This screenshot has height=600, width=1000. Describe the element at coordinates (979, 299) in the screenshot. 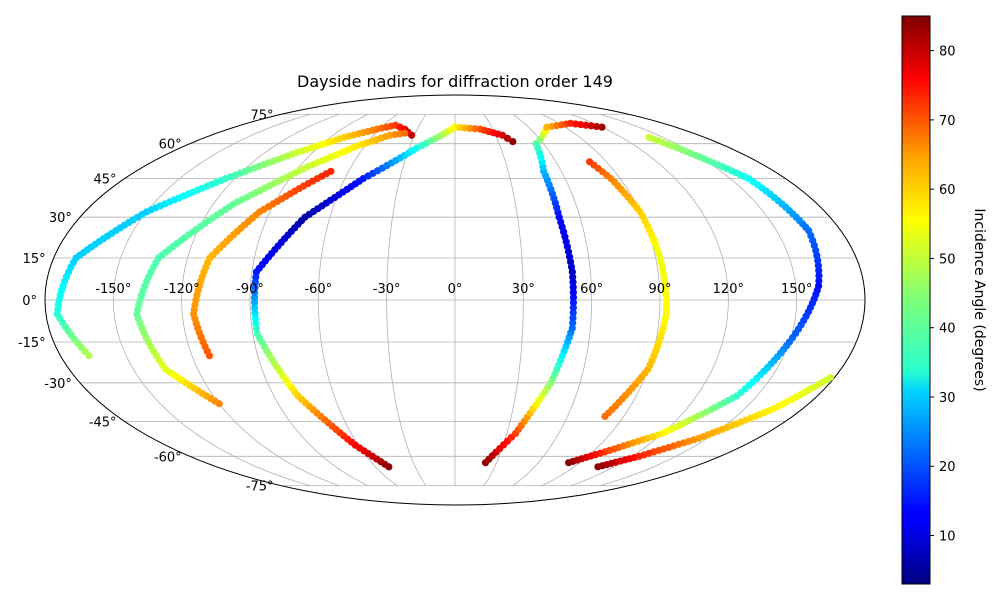

I see `colorbar-label: Incidence Angle (degrees)` at that location.